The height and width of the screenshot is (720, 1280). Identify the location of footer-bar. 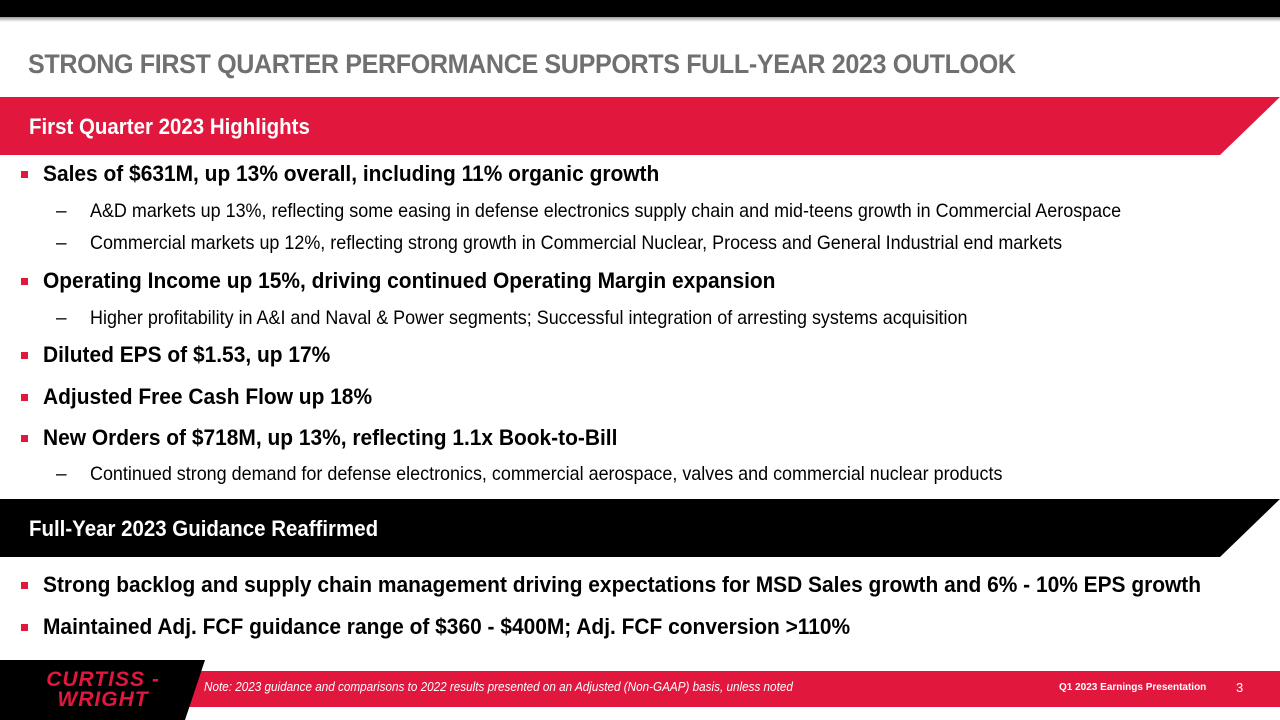
(640, 689).